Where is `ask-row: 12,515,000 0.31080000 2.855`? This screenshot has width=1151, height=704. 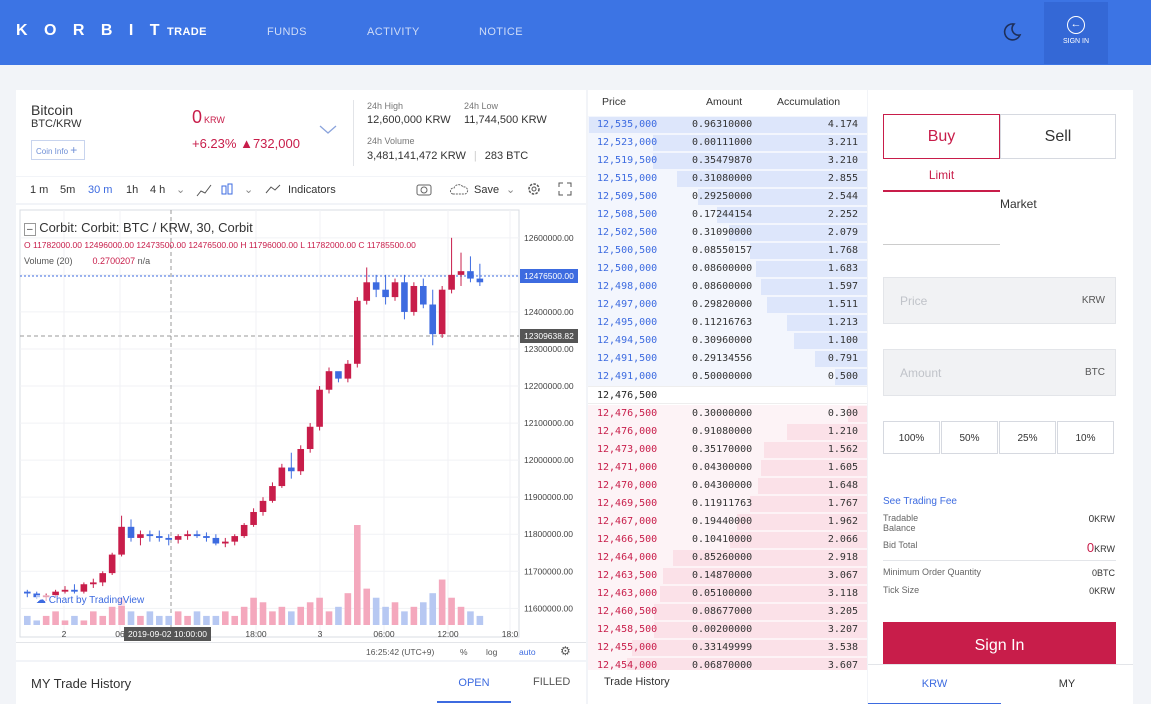
ask-row: 12,515,000 0.31080000 2.855 is located at coordinates (727, 179).